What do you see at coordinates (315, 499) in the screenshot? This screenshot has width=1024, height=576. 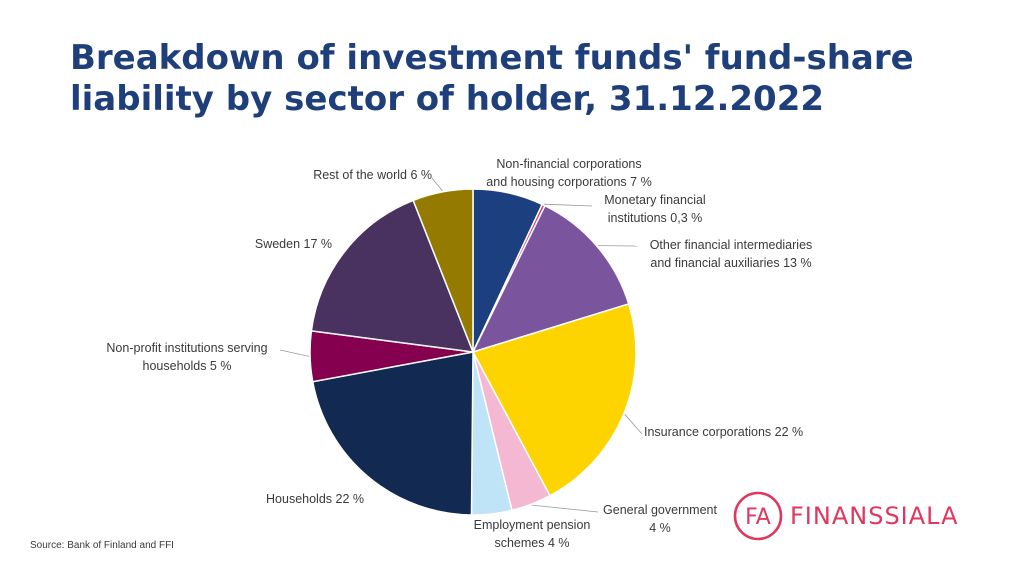 I see `slice-label-line: Households 22 %` at bounding box center [315, 499].